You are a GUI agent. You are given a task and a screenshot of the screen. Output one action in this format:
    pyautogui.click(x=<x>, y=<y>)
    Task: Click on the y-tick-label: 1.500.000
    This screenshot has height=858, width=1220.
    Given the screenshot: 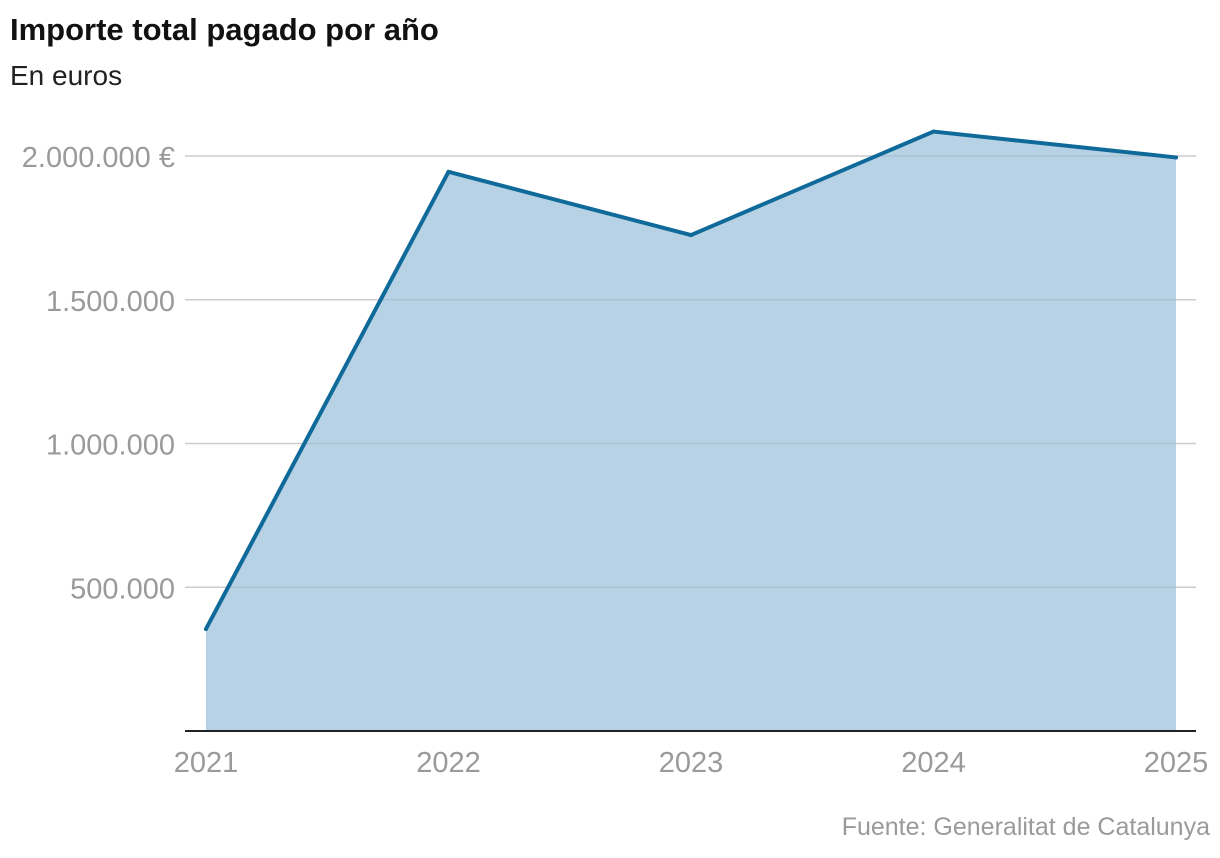 What is the action you would take?
    pyautogui.click(x=110, y=302)
    